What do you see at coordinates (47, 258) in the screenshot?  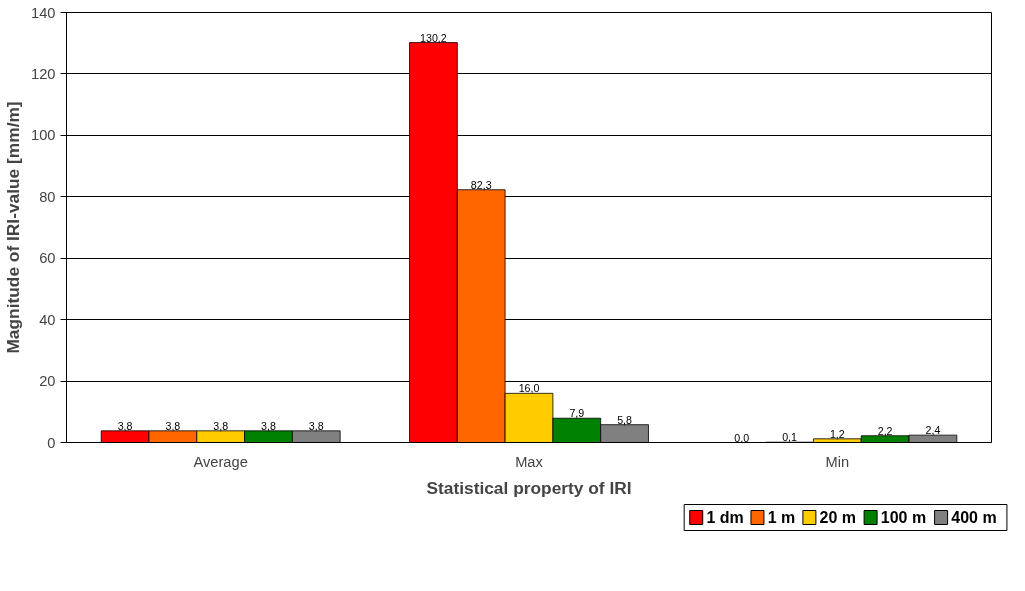 I see `y-tick-label: 60` at bounding box center [47, 258].